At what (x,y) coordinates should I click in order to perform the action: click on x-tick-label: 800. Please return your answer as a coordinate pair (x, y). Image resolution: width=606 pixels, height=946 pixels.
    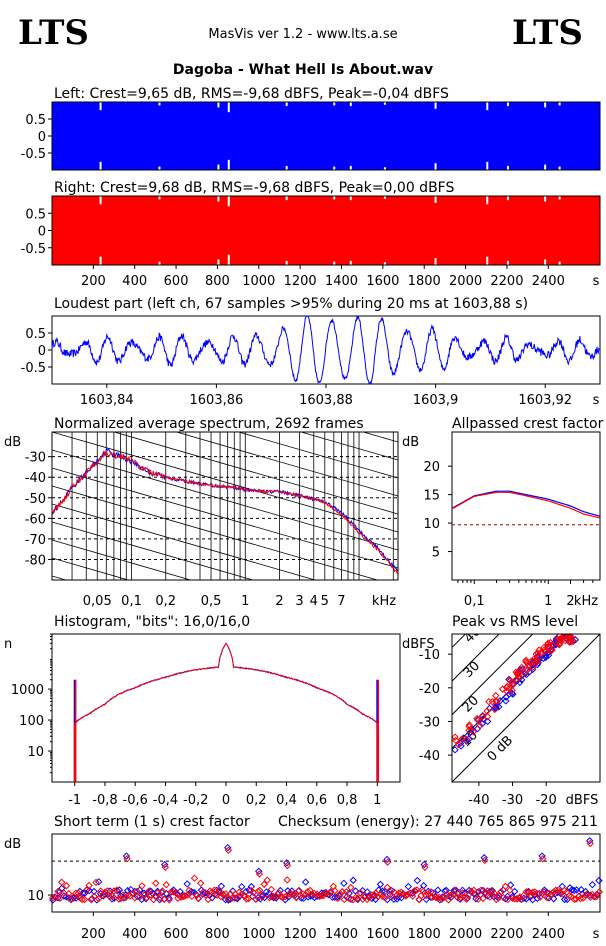
    Looking at the image, I should click on (217, 281).